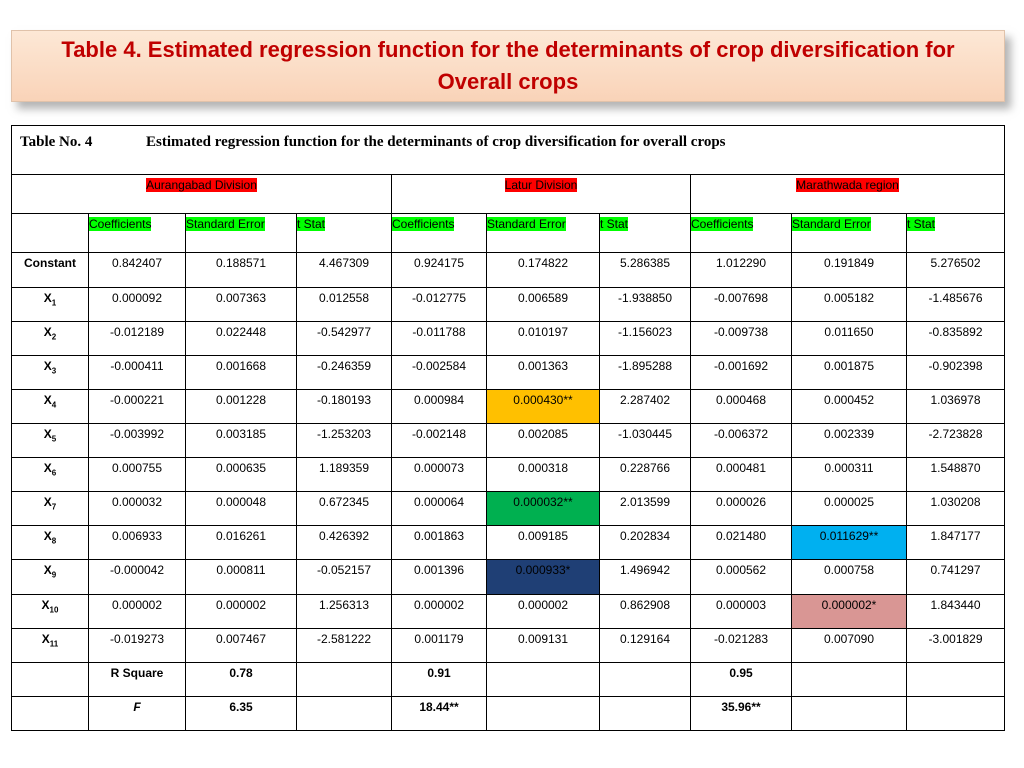  Describe the element at coordinates (741, 270) in the screenshot. I see `table-cell: 1.012290` at that location.